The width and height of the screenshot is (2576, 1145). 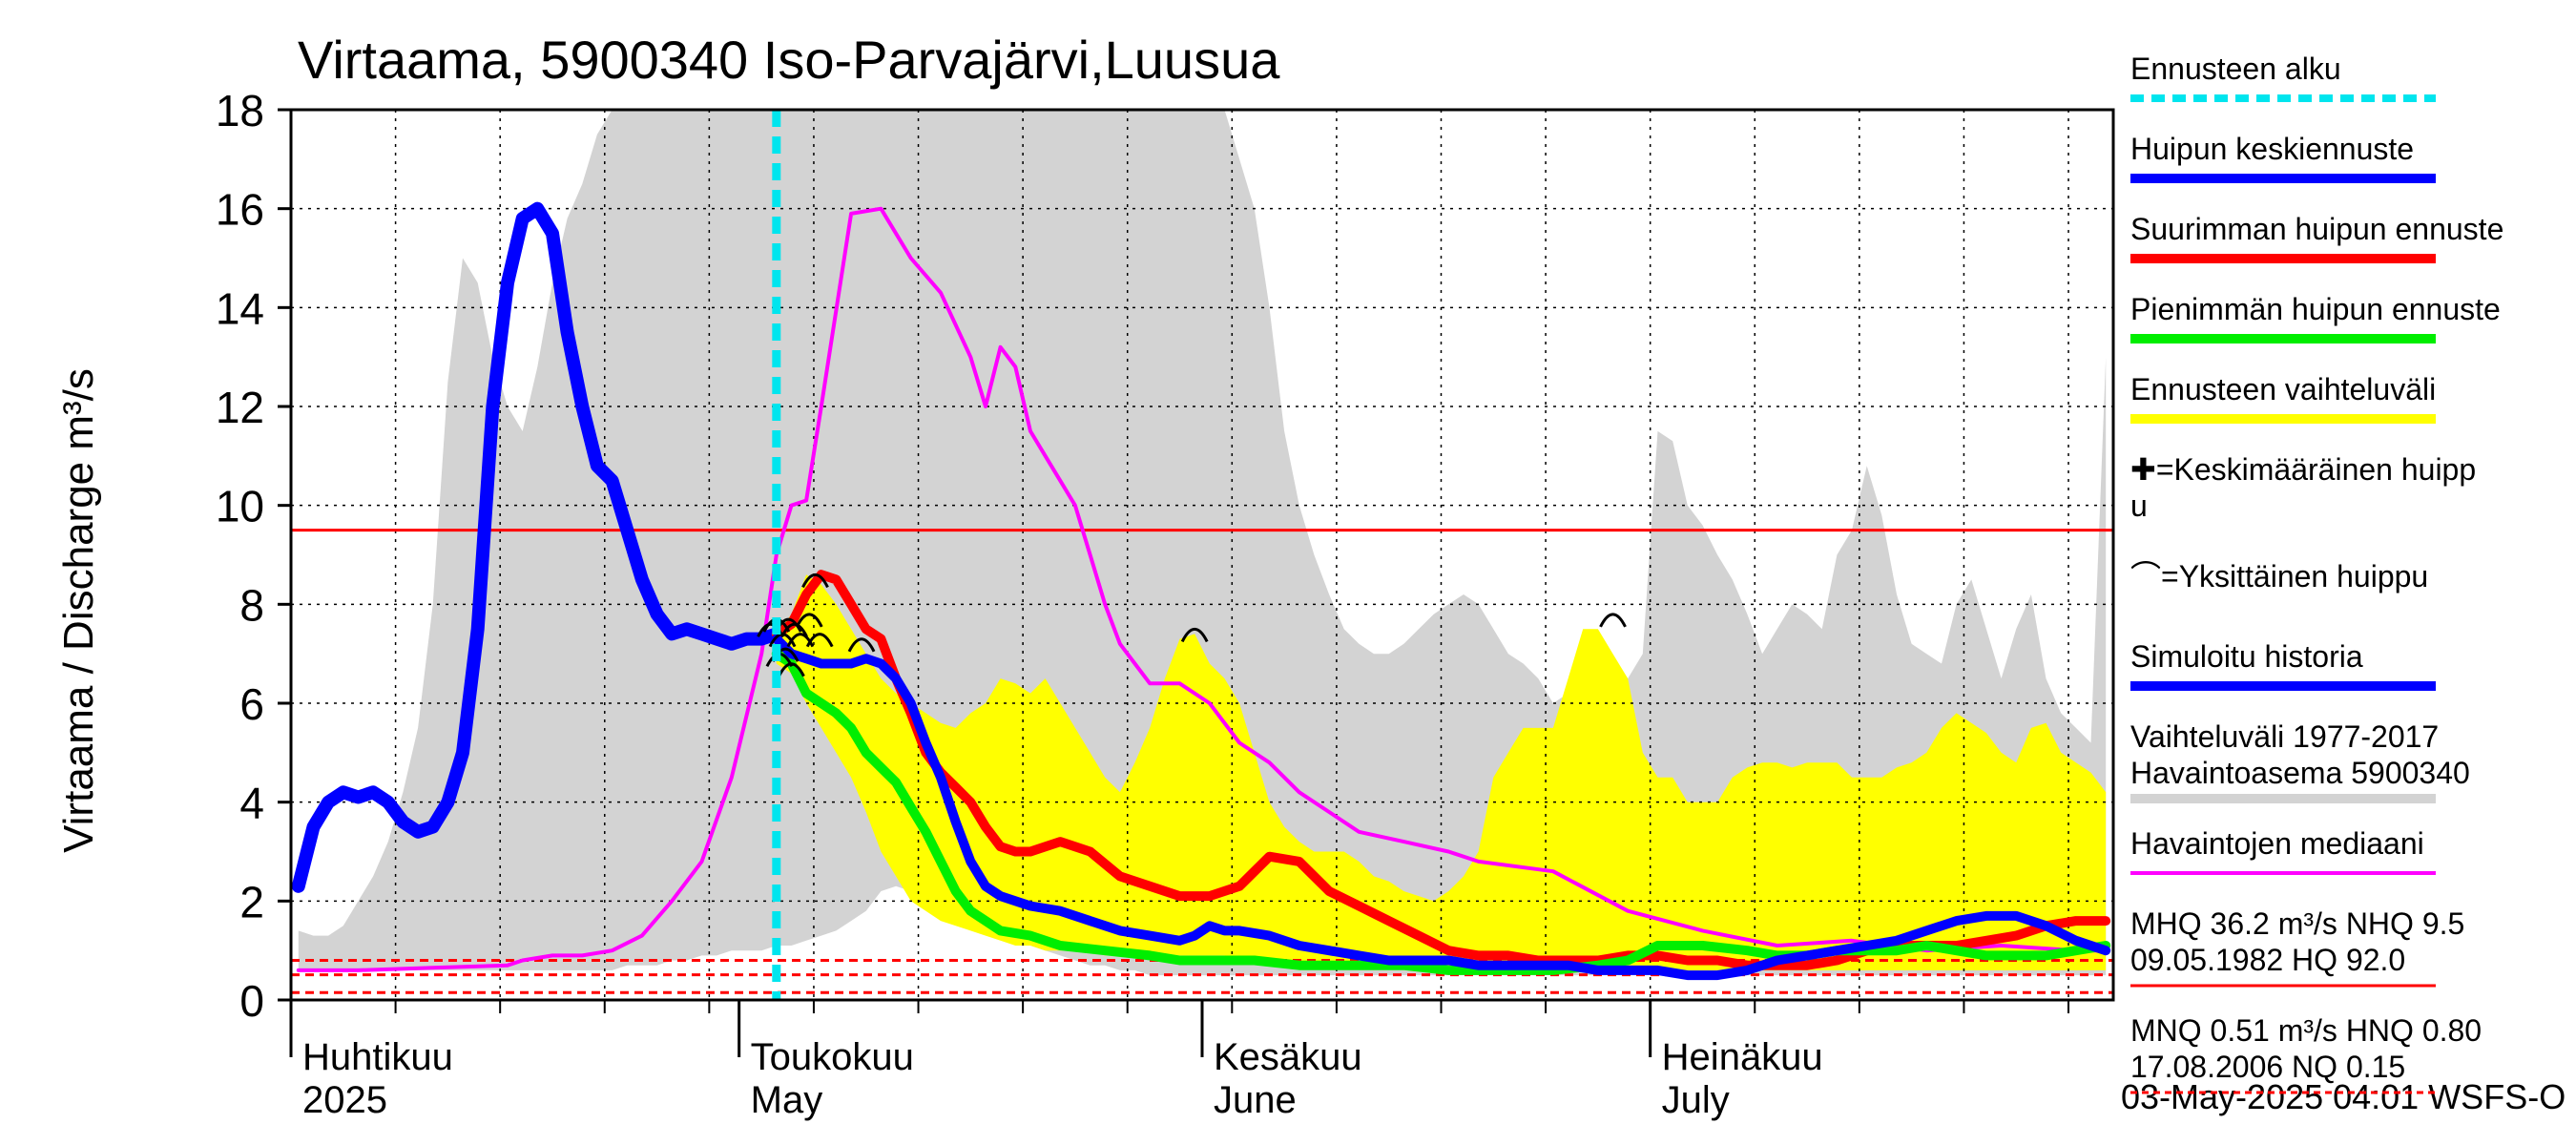 What do you see at coordinates (344, 1100) in the screenshot?
I see `month-label-secondary: 2025` at bounding box center [344, 1100].